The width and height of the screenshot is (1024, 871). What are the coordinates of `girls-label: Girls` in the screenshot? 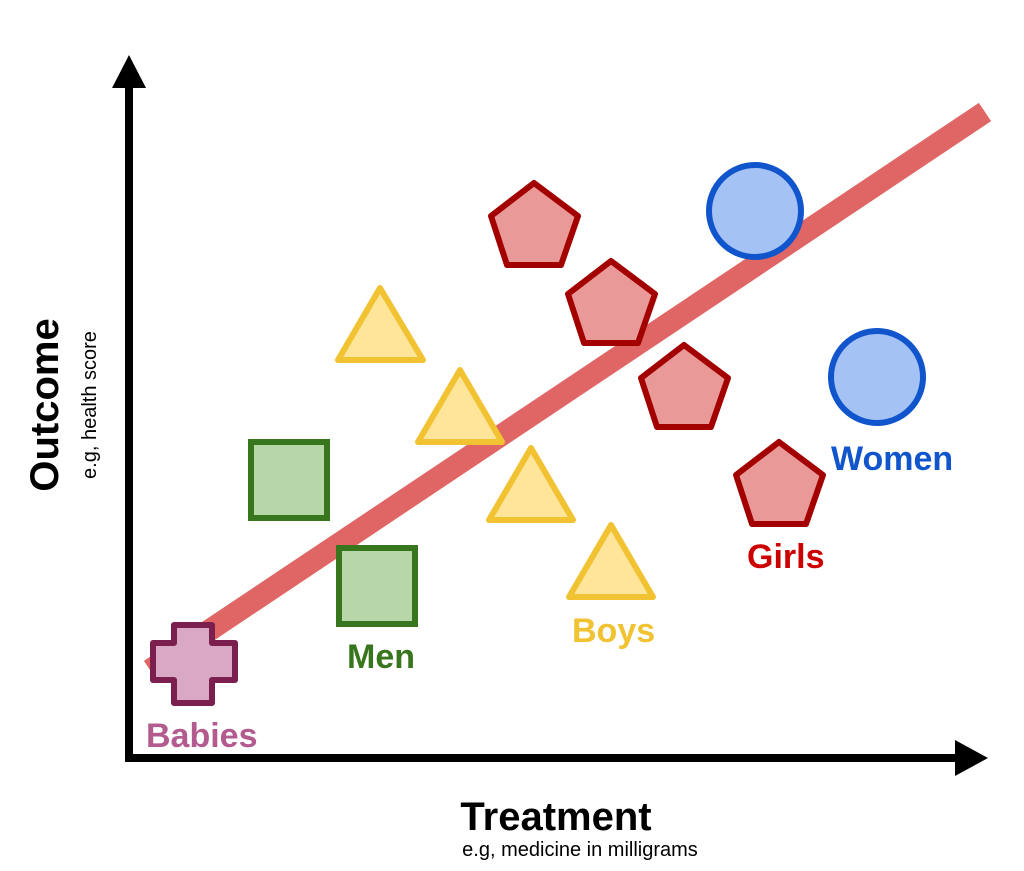 It's located at (785, 557).